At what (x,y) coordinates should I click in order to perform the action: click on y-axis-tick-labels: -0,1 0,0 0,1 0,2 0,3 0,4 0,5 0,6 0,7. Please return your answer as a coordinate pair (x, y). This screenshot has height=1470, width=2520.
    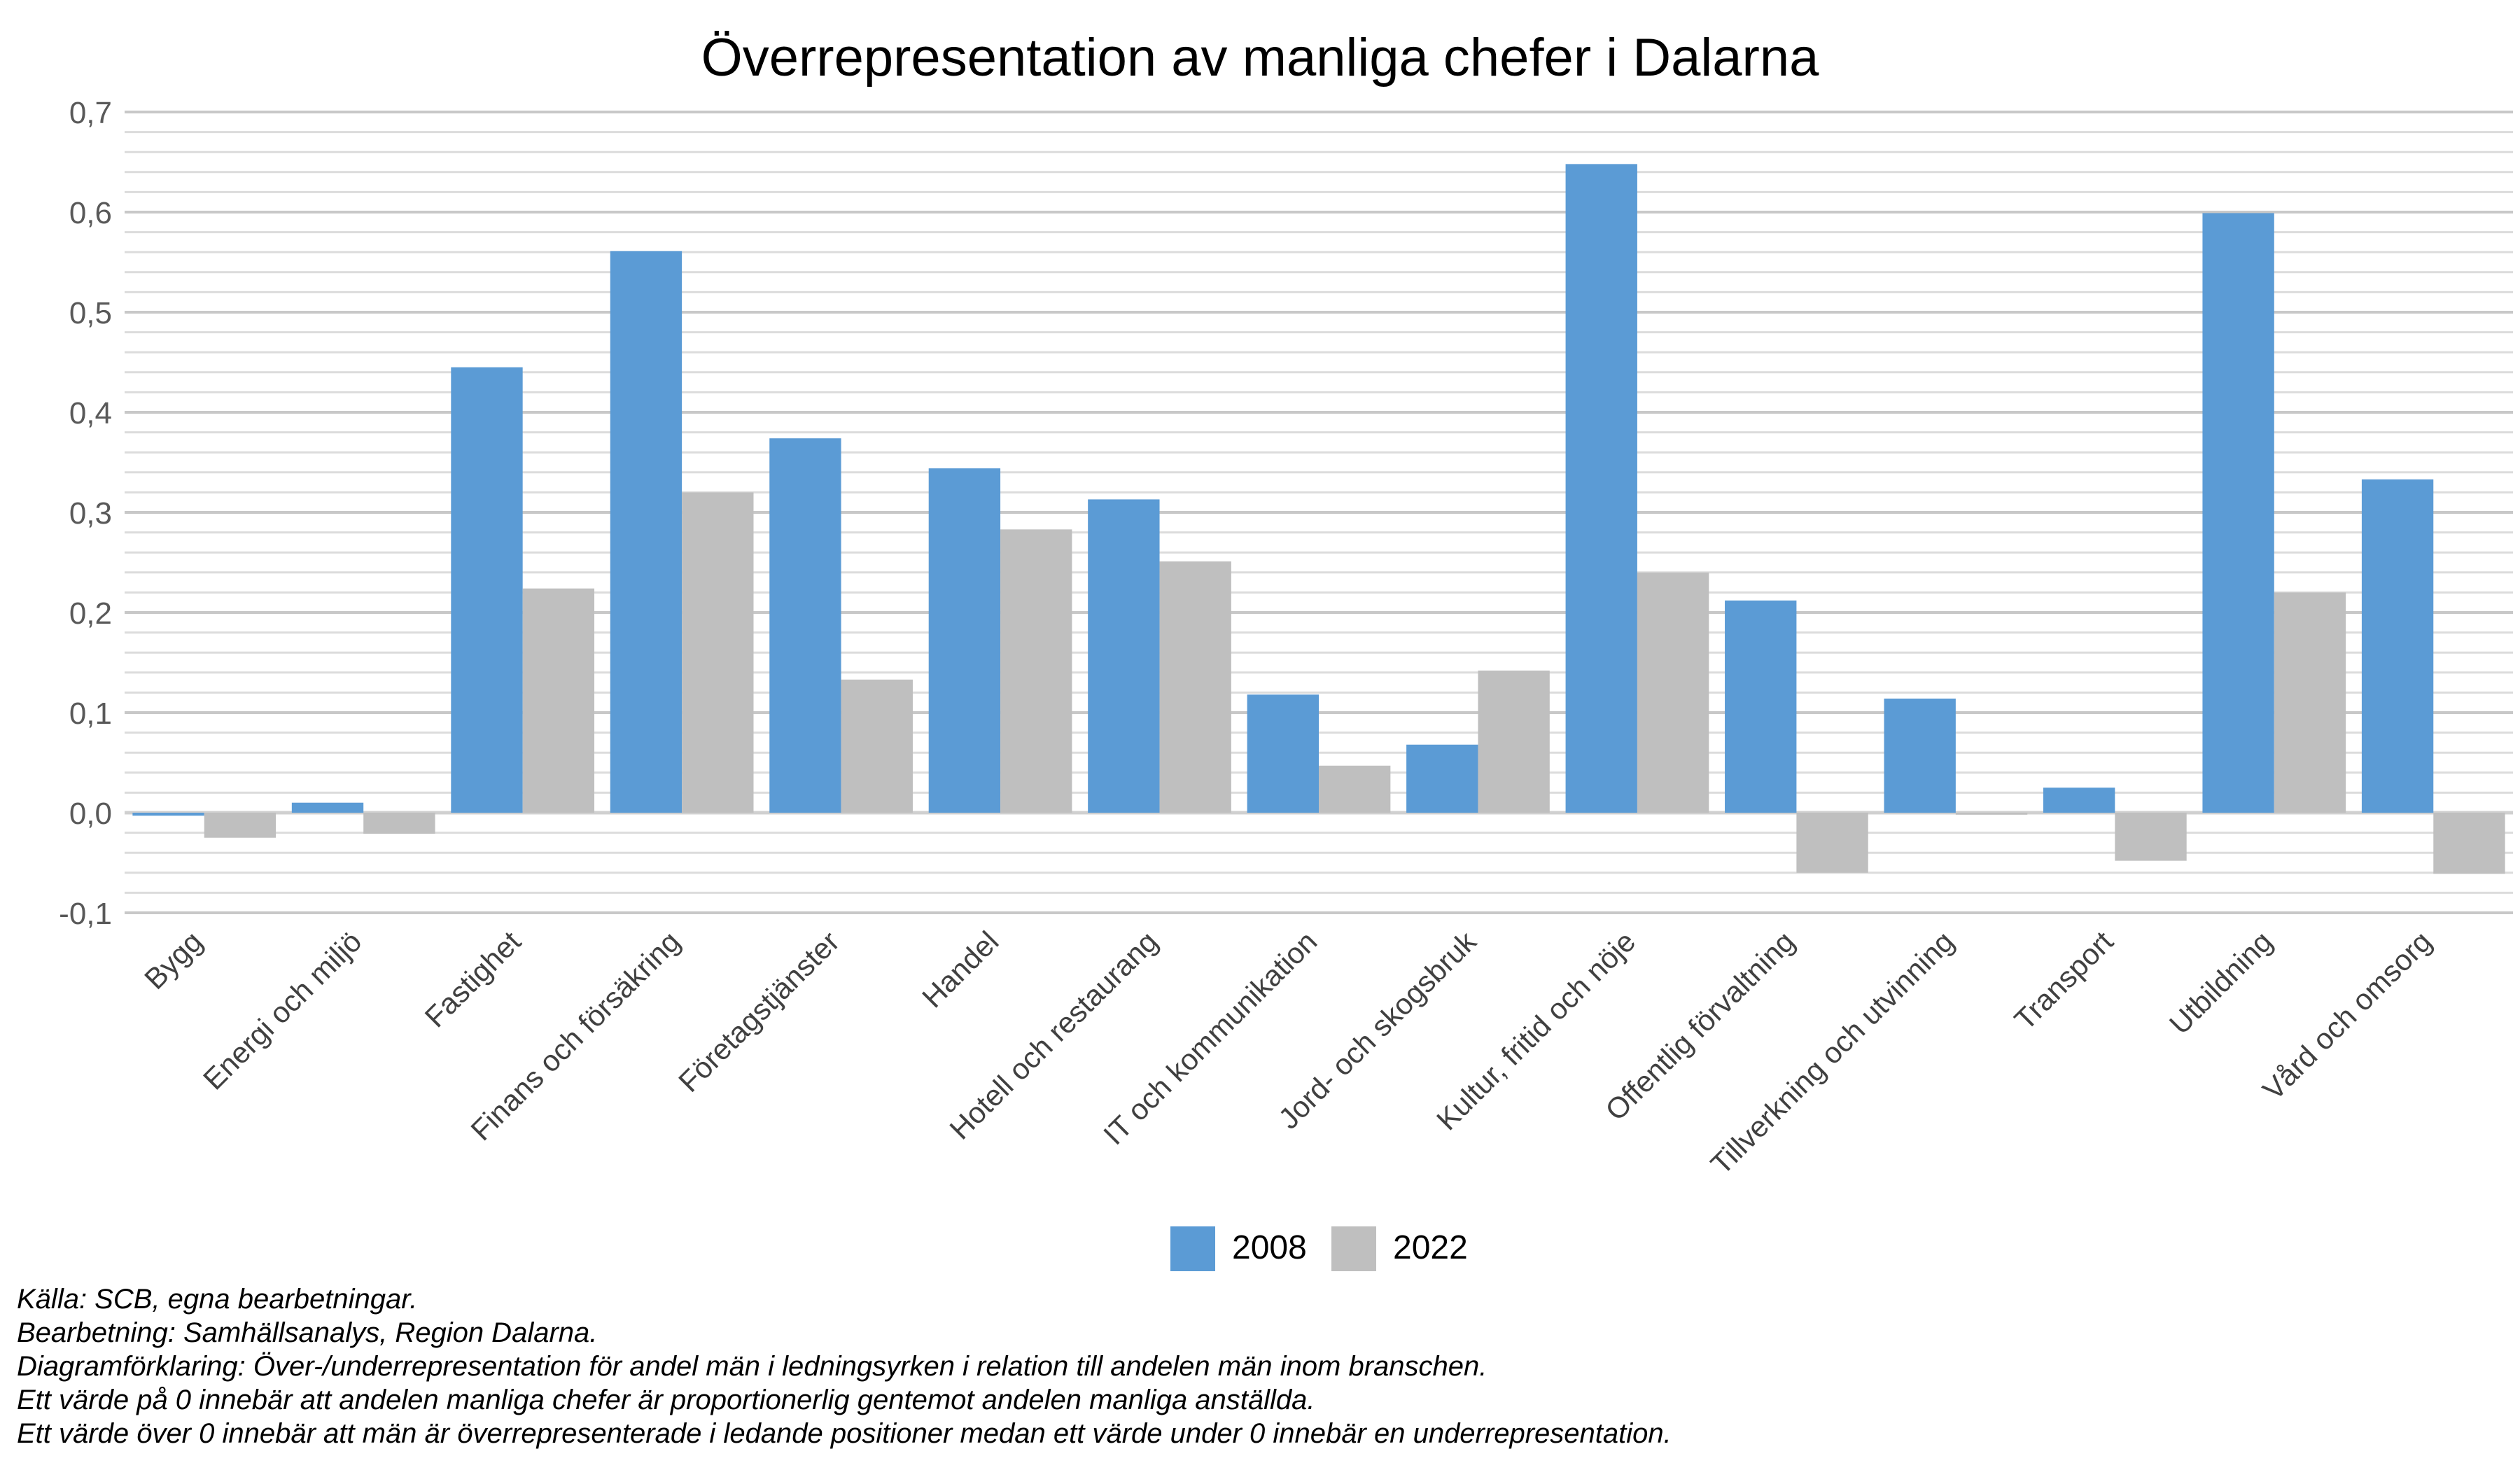
    Looking at the image, I should click on (85, 513).